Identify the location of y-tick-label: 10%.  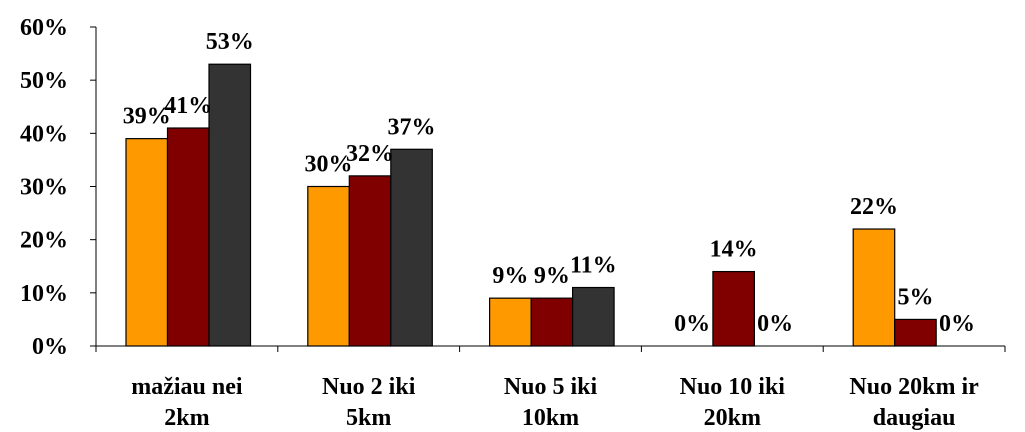
(44, 294).